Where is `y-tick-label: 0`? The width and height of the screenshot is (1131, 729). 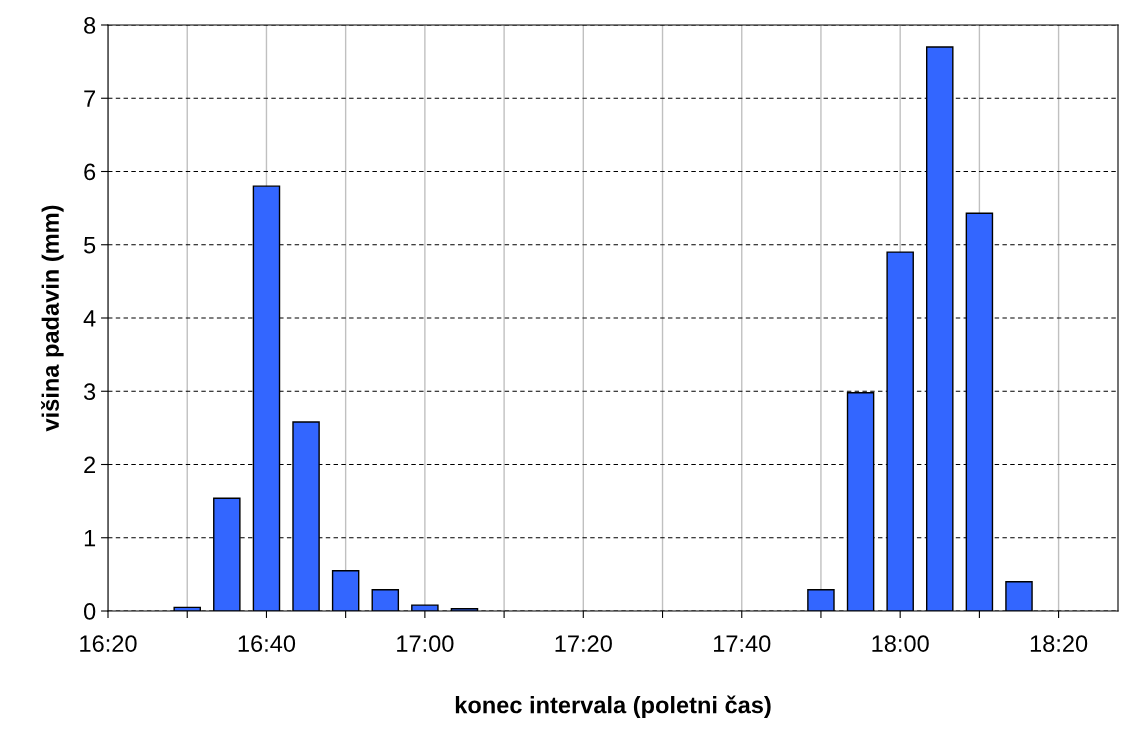
y-tick-label: 0 is located at coordinates (89, 611).